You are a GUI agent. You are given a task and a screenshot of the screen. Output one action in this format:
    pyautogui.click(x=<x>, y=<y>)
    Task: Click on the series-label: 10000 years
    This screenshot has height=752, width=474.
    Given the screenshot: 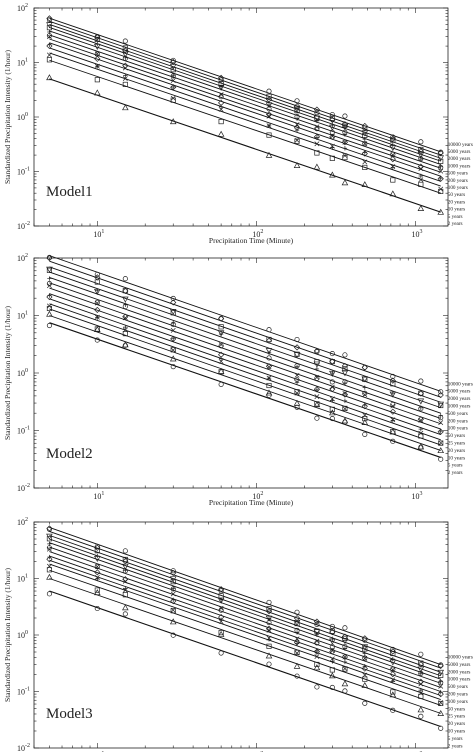 What is the action you would take?
    pyautogui.click(x=460, y=384)
    